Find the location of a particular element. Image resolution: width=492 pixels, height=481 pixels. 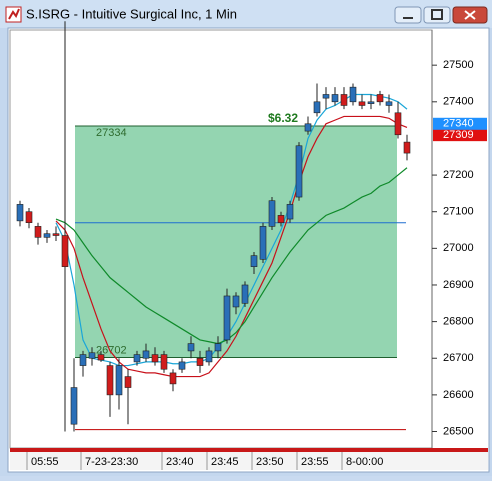

maximize-glyph is located at coordinates (437, 14).